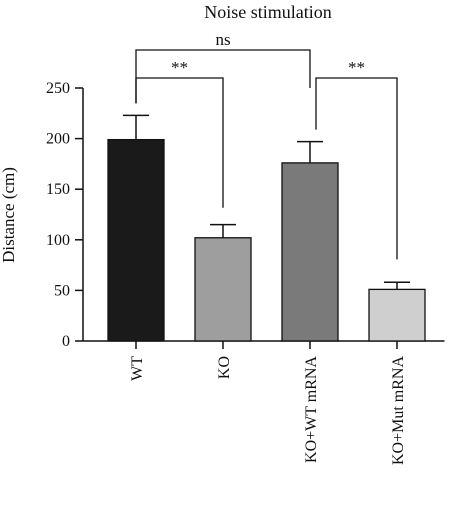  Describe the element at coordinates (62, 290) in the screenshot. I see `y-tick-label: 50` at that location.